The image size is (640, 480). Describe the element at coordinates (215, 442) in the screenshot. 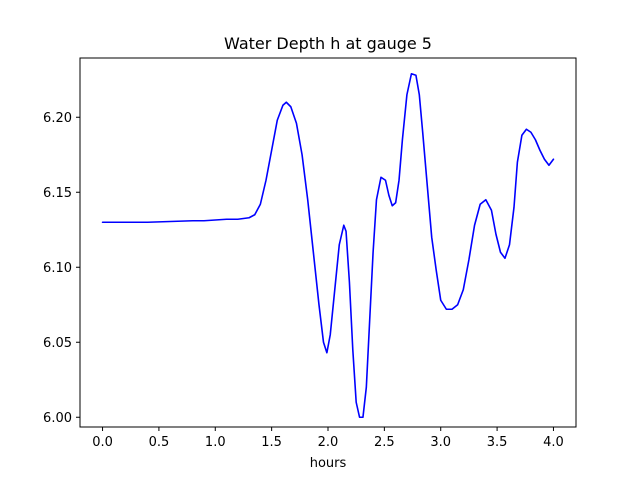

I see `x-tick-label: 1.0` at that location.